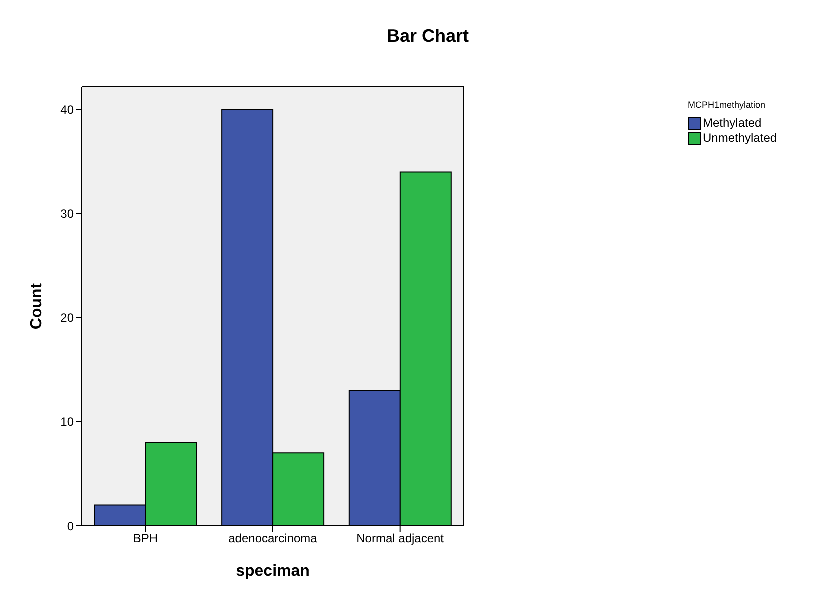  Describe the element at coordinates (732, 123) in the screenshot. I see `legend-label: Methylated` at that location.